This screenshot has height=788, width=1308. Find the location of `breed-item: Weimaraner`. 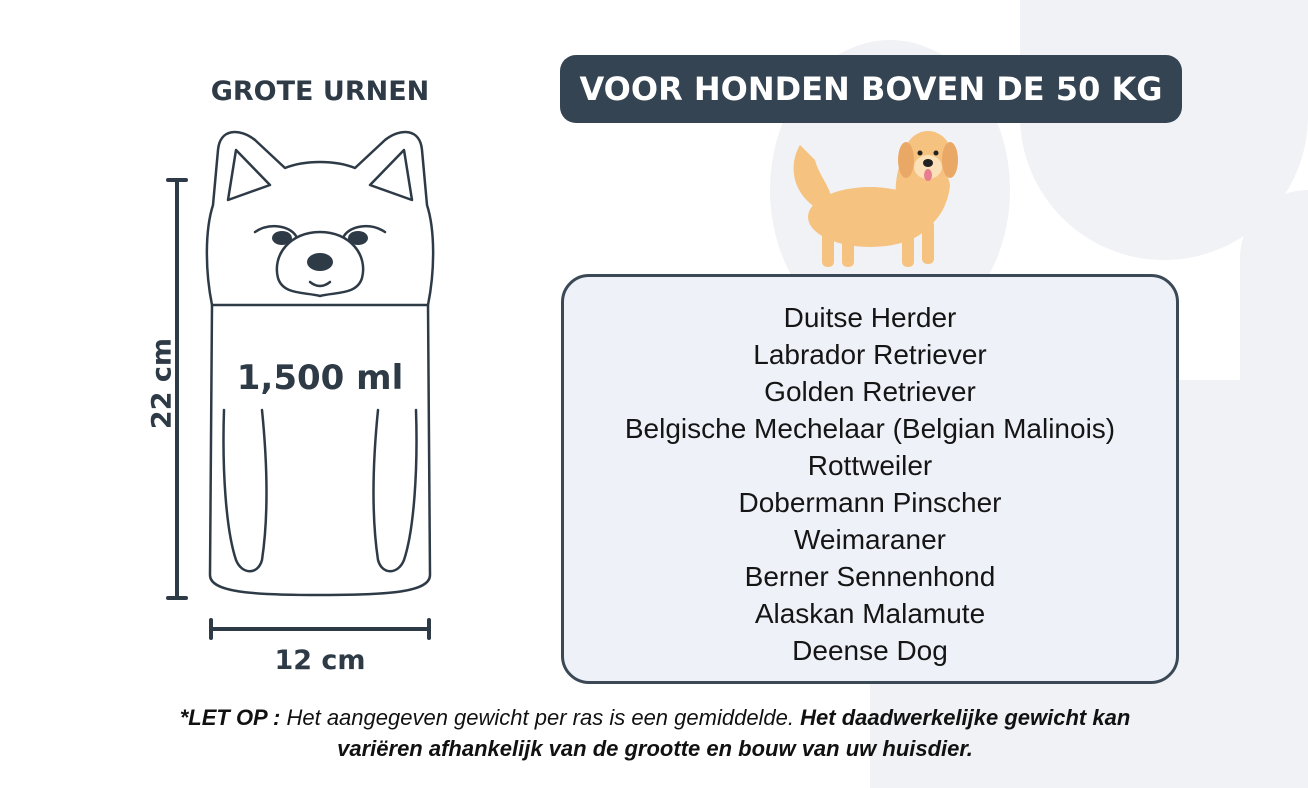

breed-item: Weimaraner is located at coordinates (870, 539).